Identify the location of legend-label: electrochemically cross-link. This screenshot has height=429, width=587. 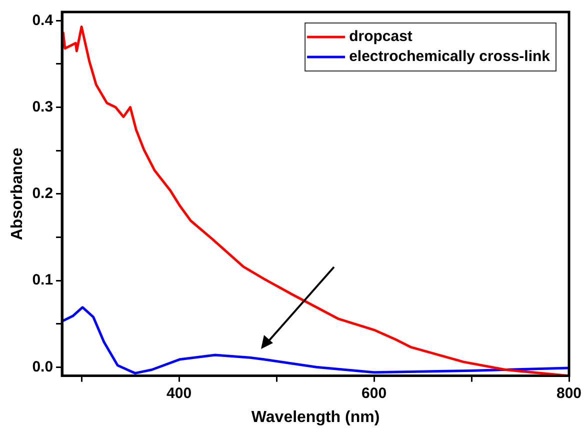
(450, 57).